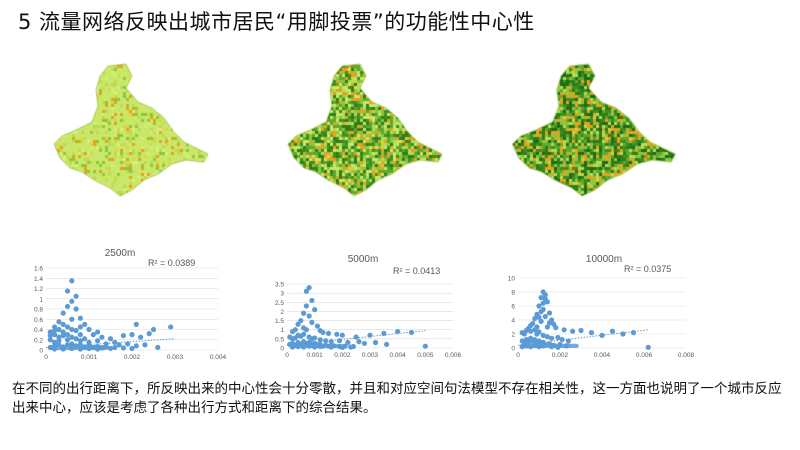  I want to click on x-tick-label: 0.006, so click(644, 355).